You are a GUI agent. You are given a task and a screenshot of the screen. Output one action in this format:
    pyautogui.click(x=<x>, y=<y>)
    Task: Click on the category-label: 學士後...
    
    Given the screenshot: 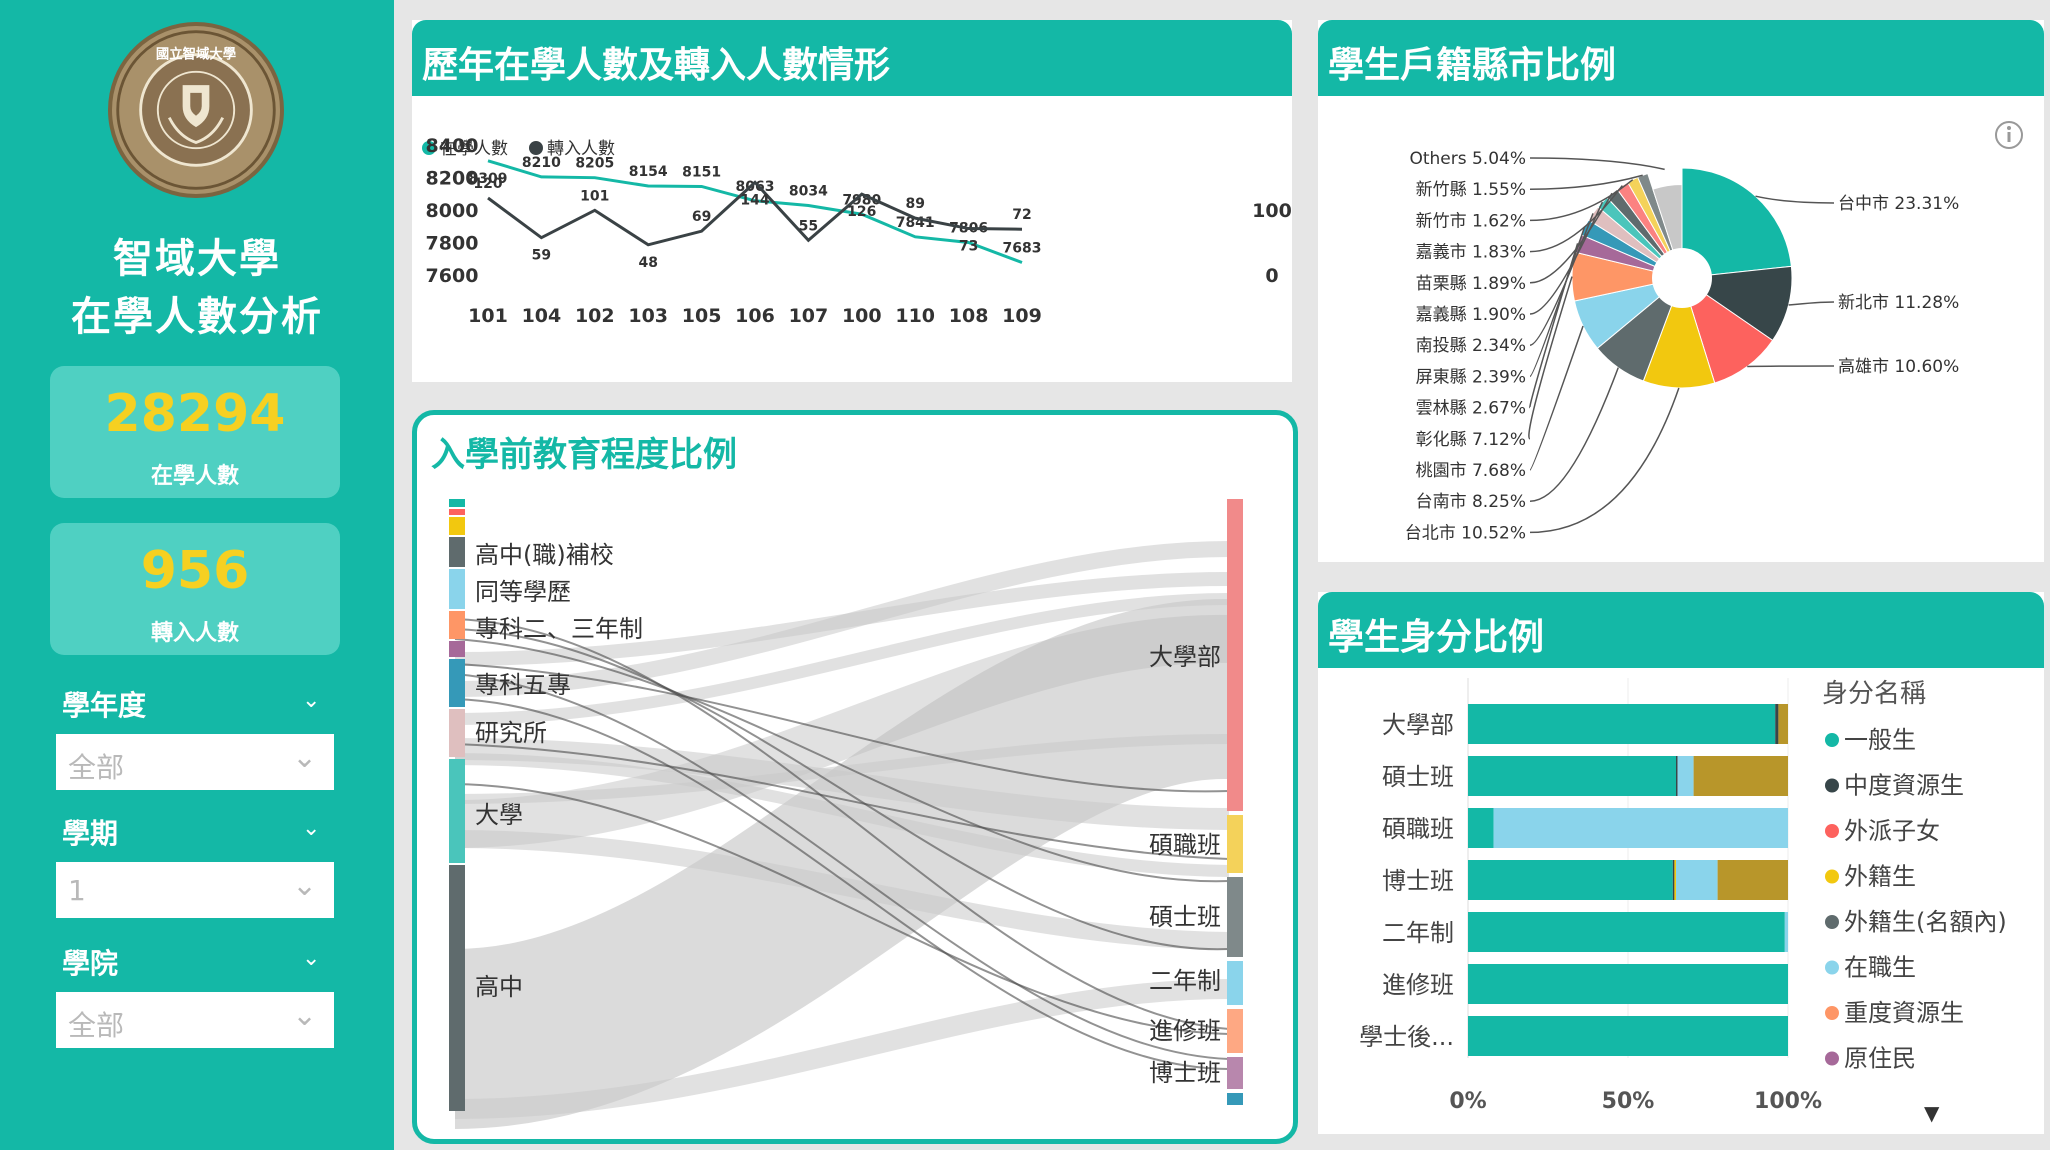 What is the action you would take?
    pyautogui.click(x=1406, y=1037)
    